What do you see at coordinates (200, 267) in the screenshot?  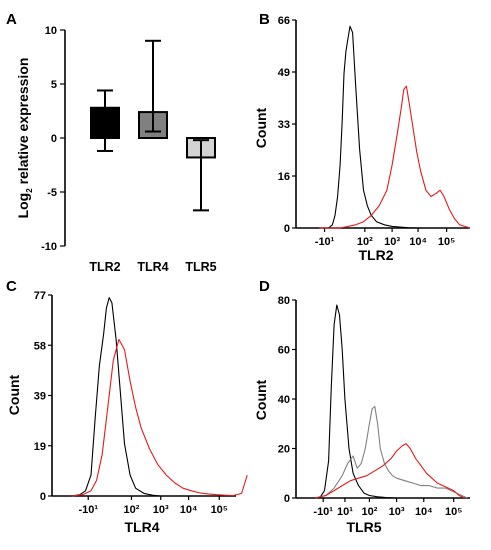 I see `category-label-tlr5: TLR5` at bounding box center [200, 267].